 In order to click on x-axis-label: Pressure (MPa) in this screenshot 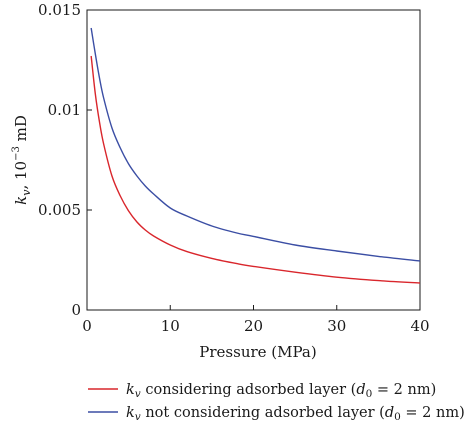, I will do `click(257, 352)`.